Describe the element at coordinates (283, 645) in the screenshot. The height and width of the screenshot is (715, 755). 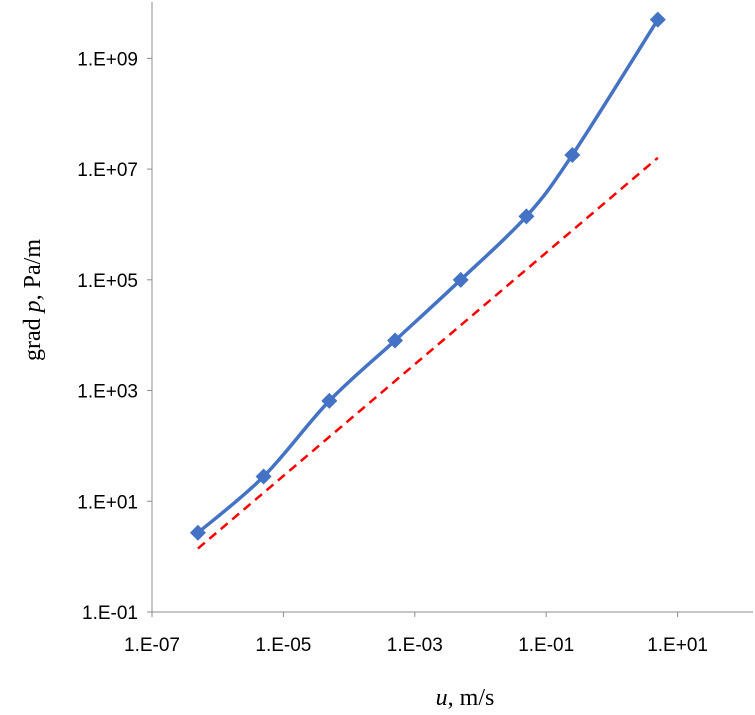
I see `x-tick-label: 1.E-05` at that location.